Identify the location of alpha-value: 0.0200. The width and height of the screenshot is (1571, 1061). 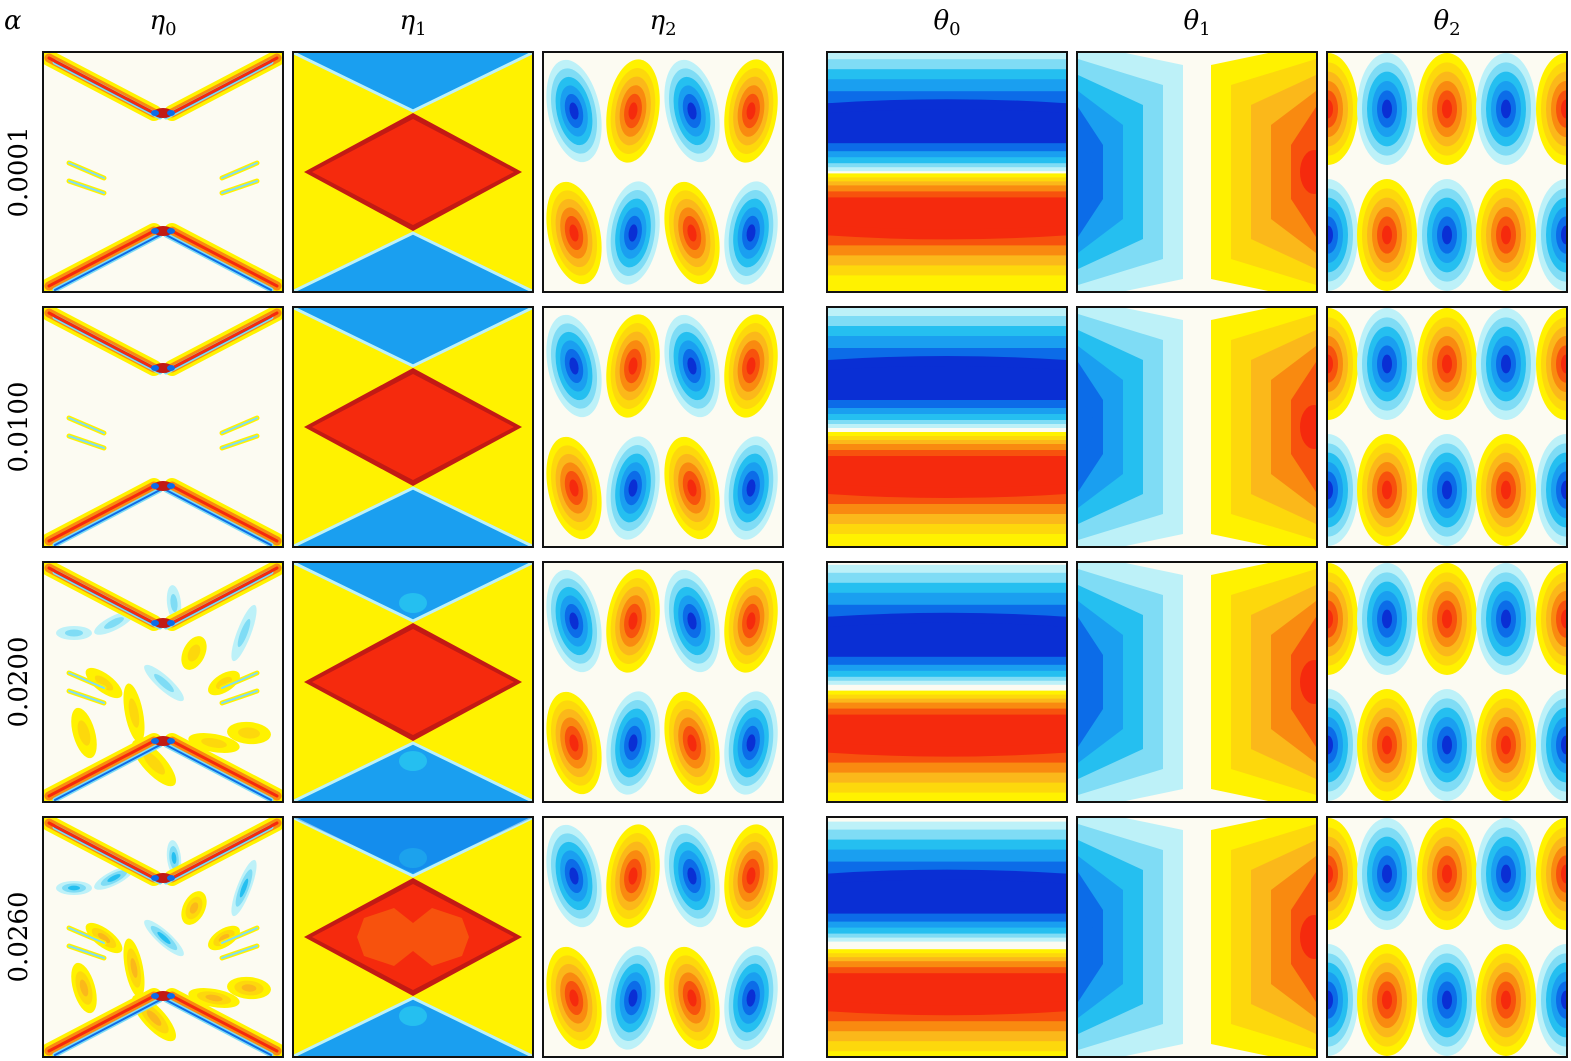
(19, 682).